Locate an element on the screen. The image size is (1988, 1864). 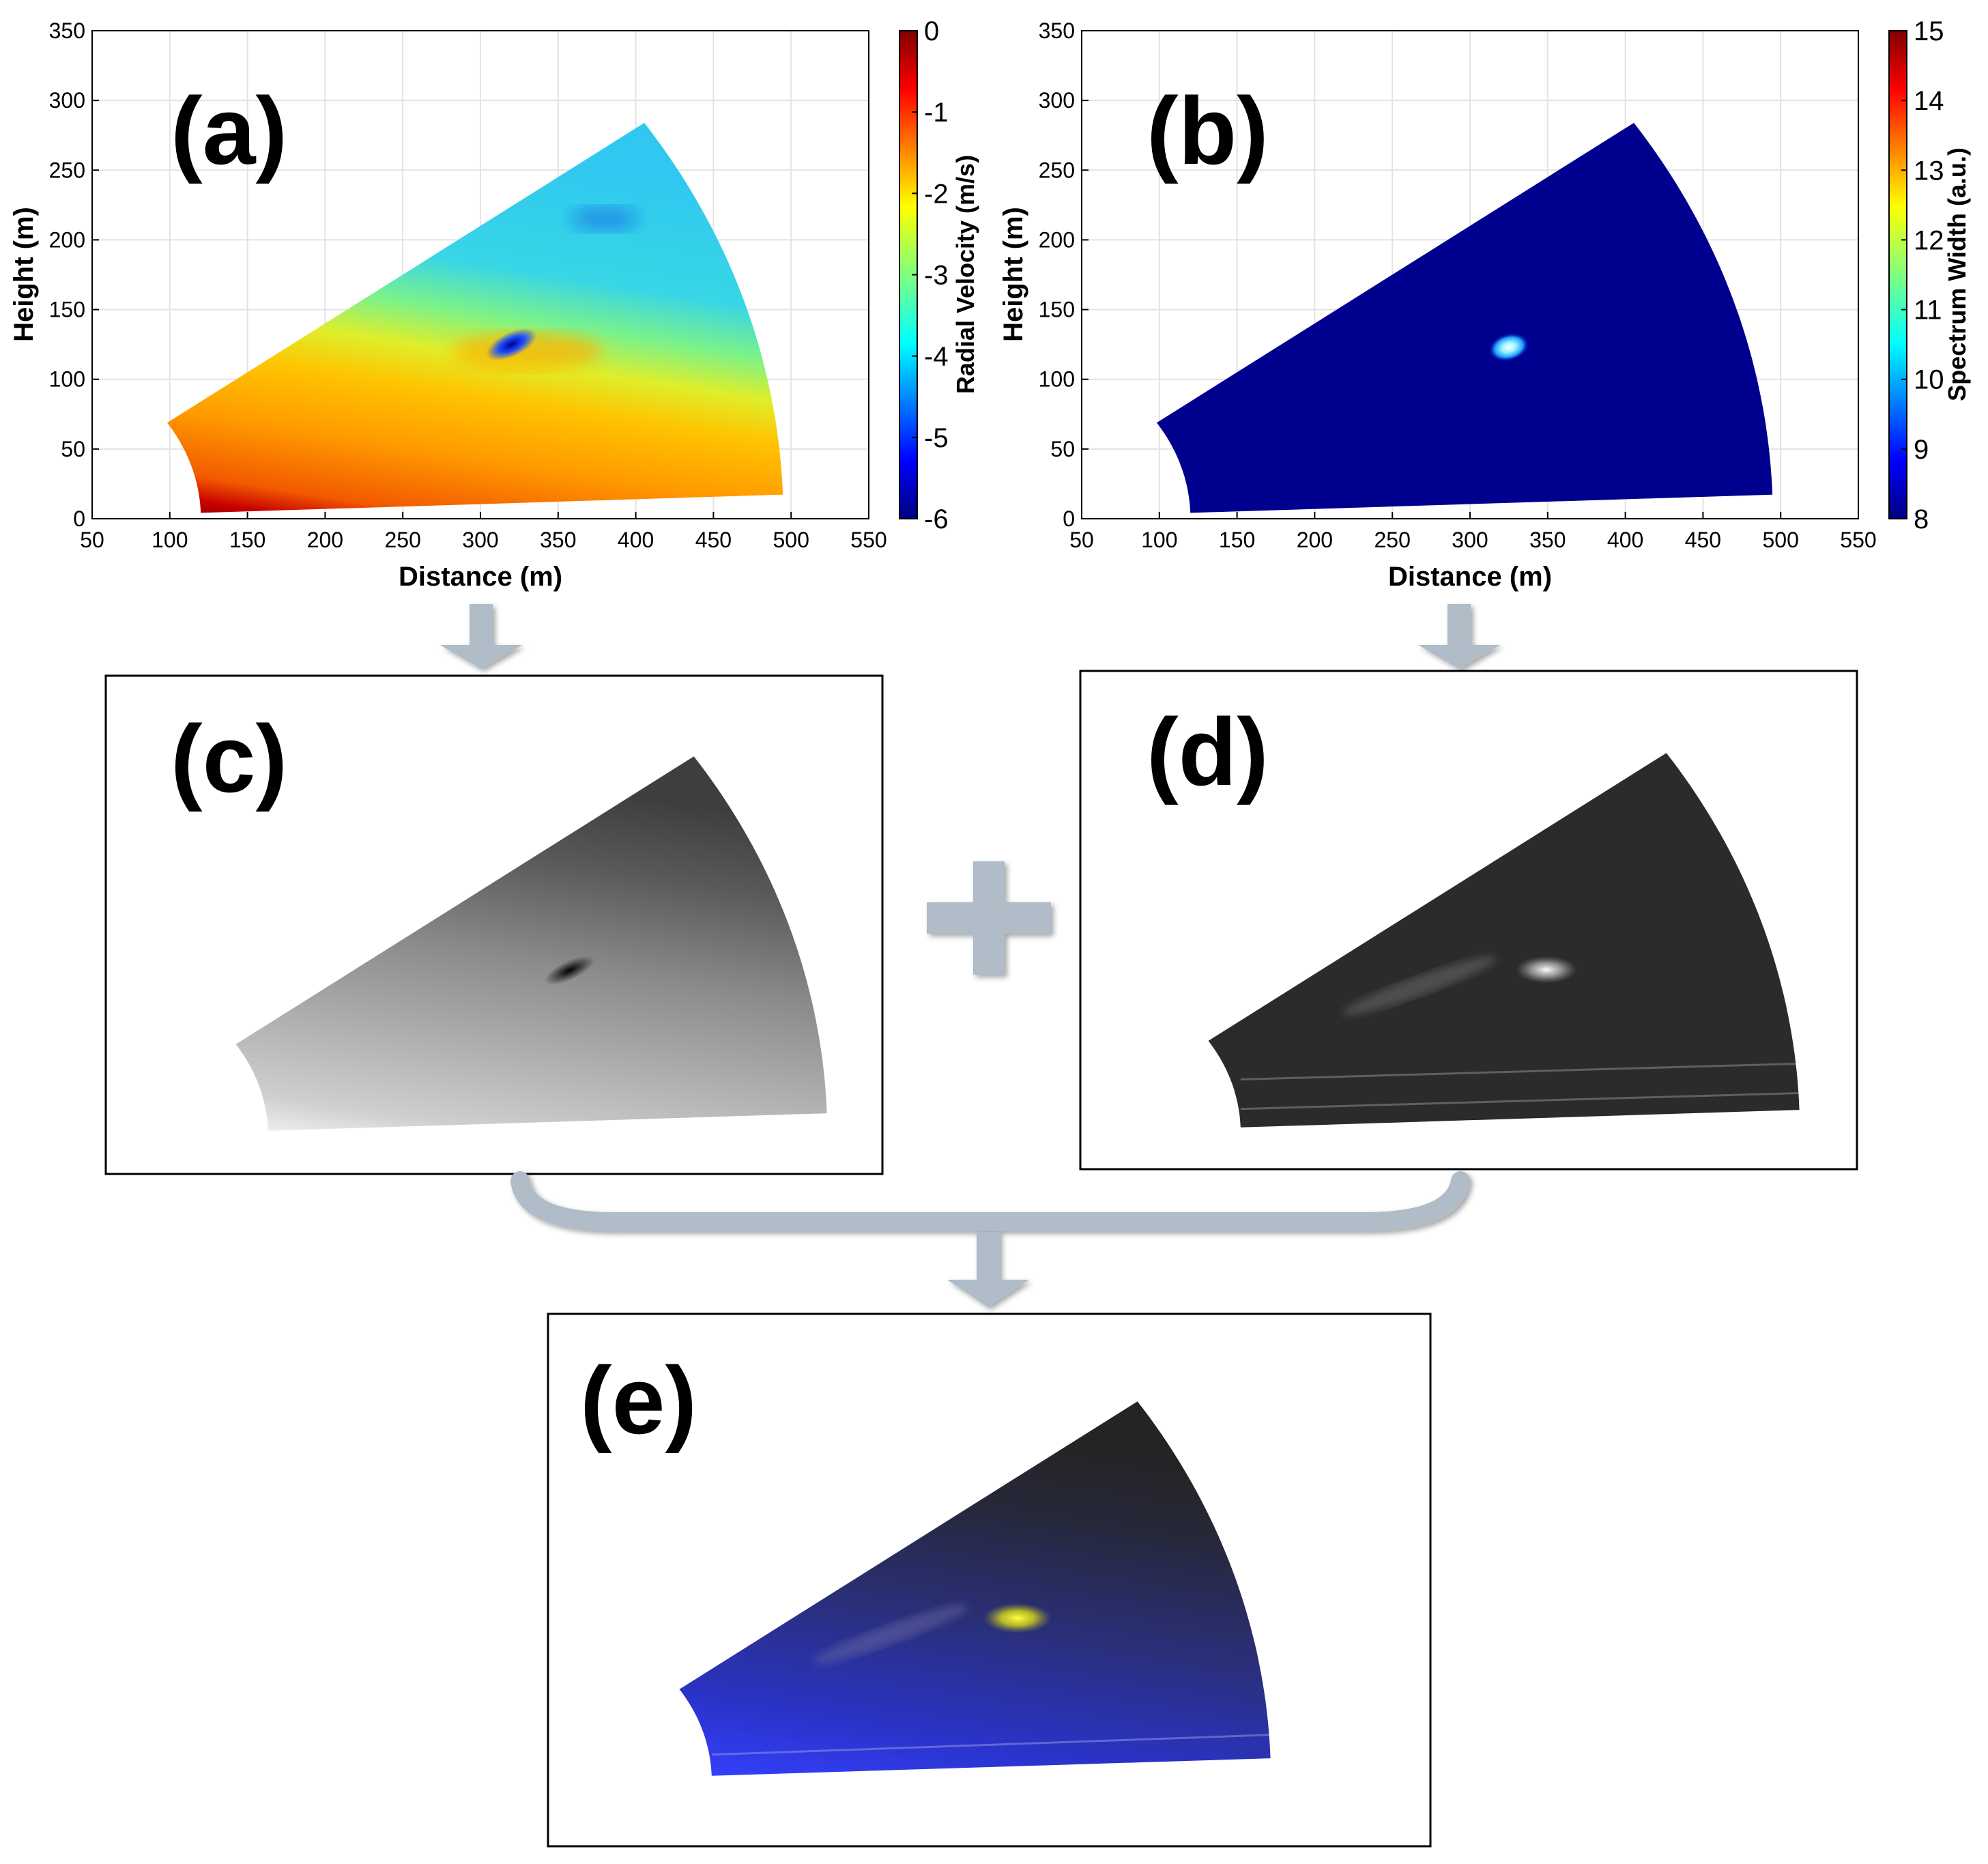
panel-label-b: (b) is located at coordinates (1208, 130).